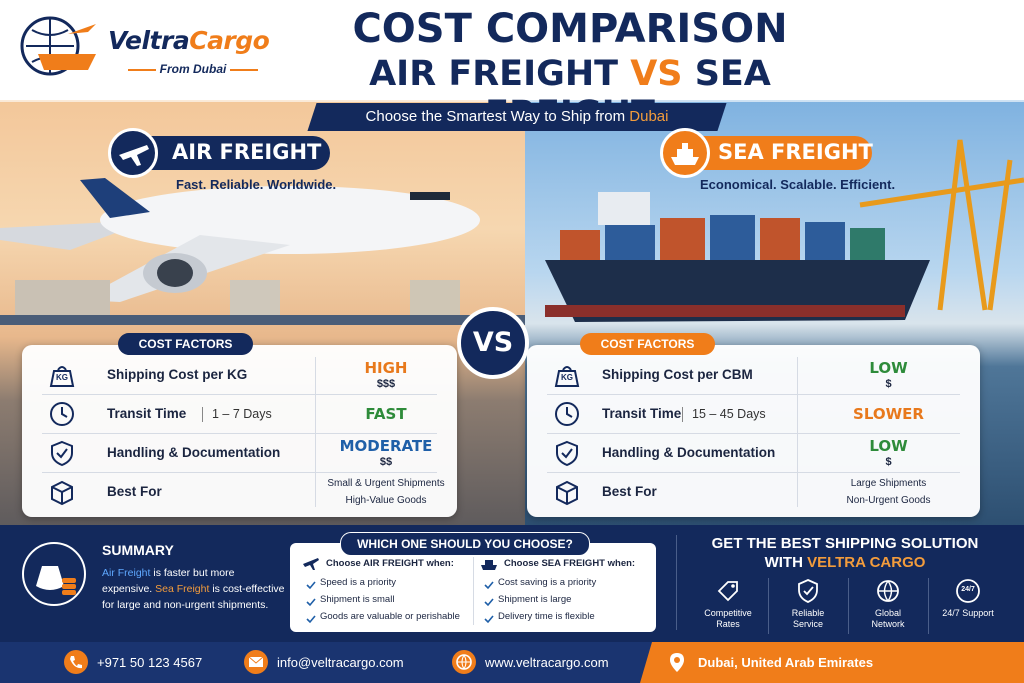  Describe the element at coordinates (386, 414) in the screenshot. I see `rating: FAST` at that location.